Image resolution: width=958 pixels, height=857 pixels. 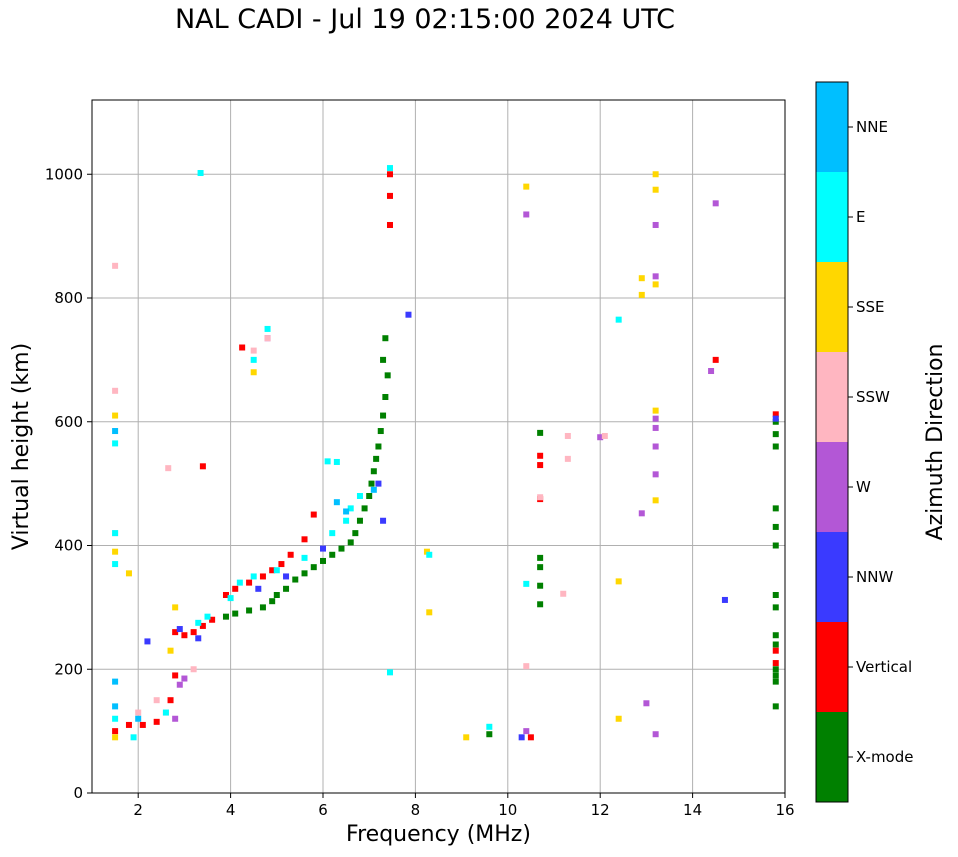 I want to click on colorbar-tick-label: E, so click(x=860, y=217).